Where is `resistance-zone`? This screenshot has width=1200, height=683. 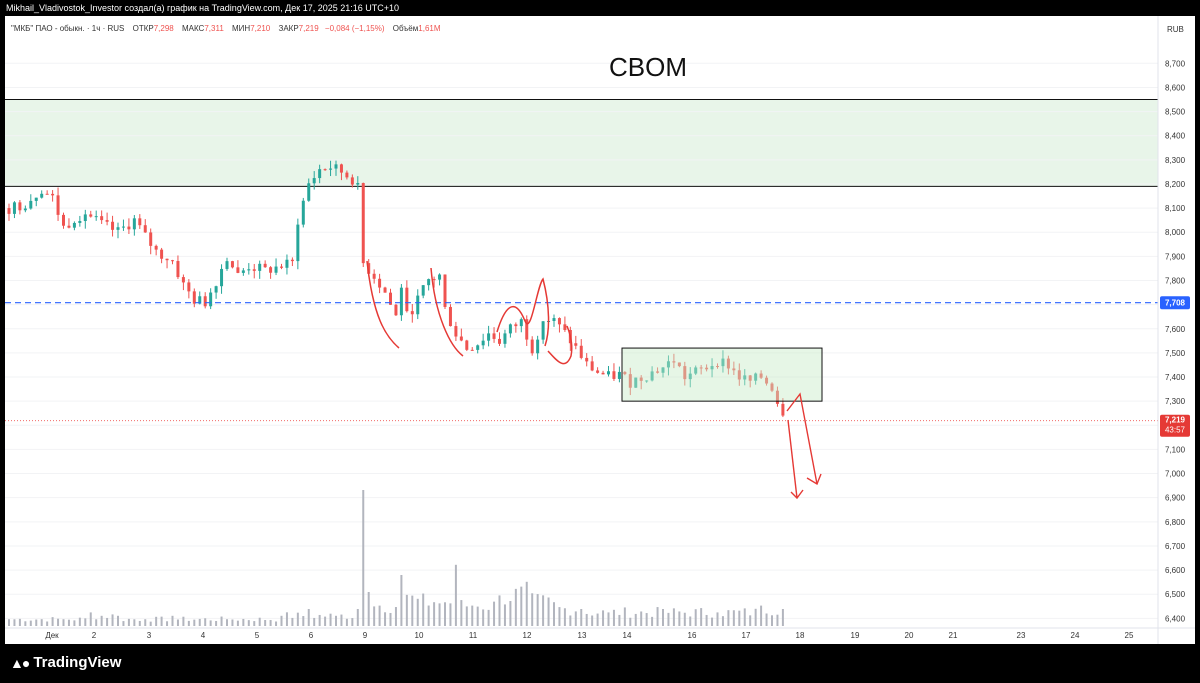 resistance-zone is located at coordinates (581, 143).